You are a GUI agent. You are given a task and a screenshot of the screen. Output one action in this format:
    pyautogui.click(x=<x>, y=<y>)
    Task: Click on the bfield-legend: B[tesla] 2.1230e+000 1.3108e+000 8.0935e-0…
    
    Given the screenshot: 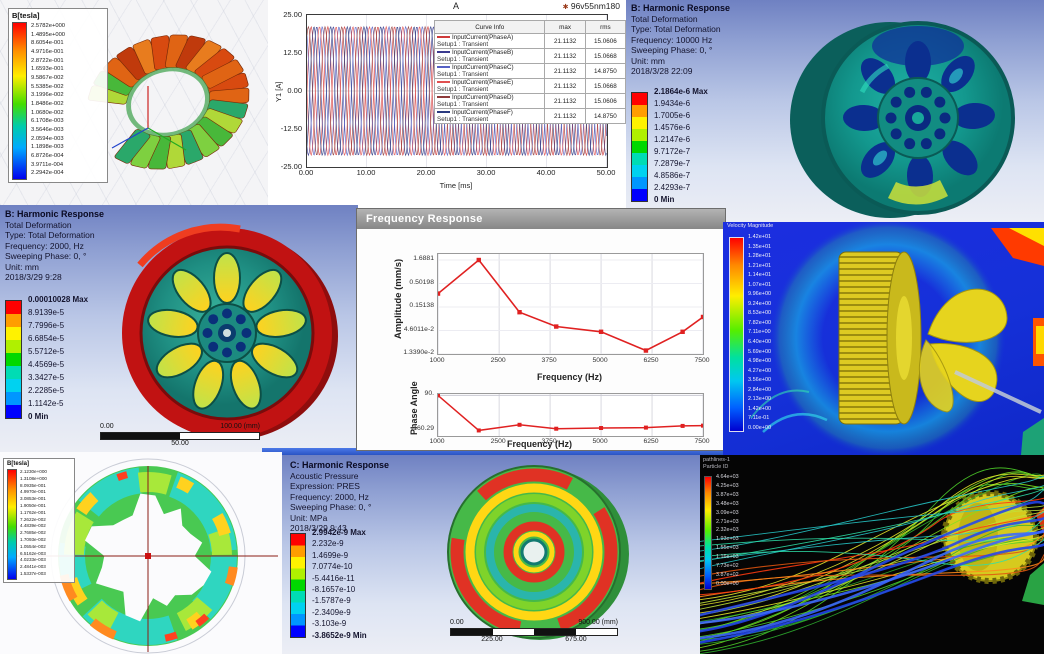 What is the action you would take?
    pyautogui.click(x=39, y=520)
    